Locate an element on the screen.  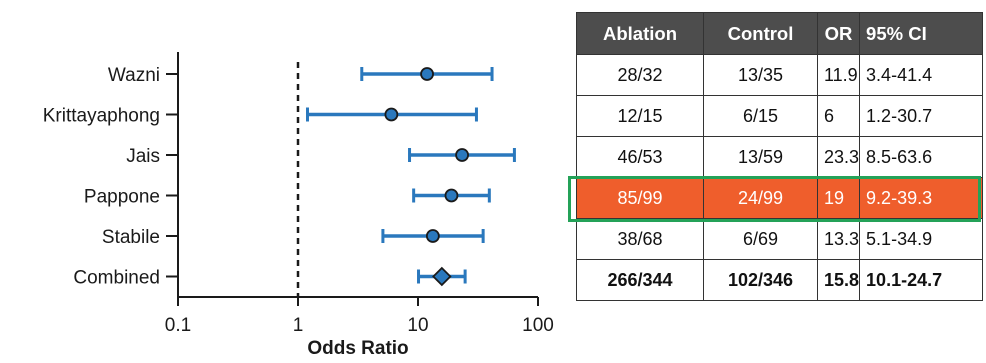
table-row: 85/99 24/99 19 9.2-39.3 is located at coordinates (780, 198).